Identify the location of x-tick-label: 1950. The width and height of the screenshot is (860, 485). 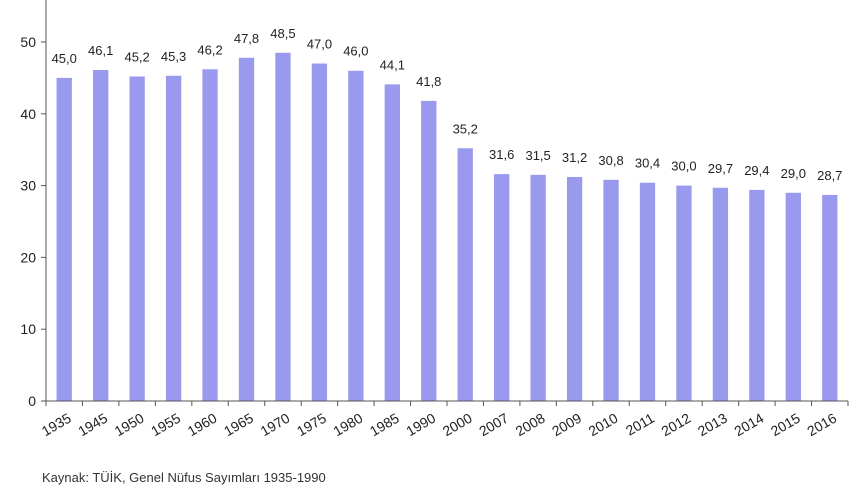
(129, 425).